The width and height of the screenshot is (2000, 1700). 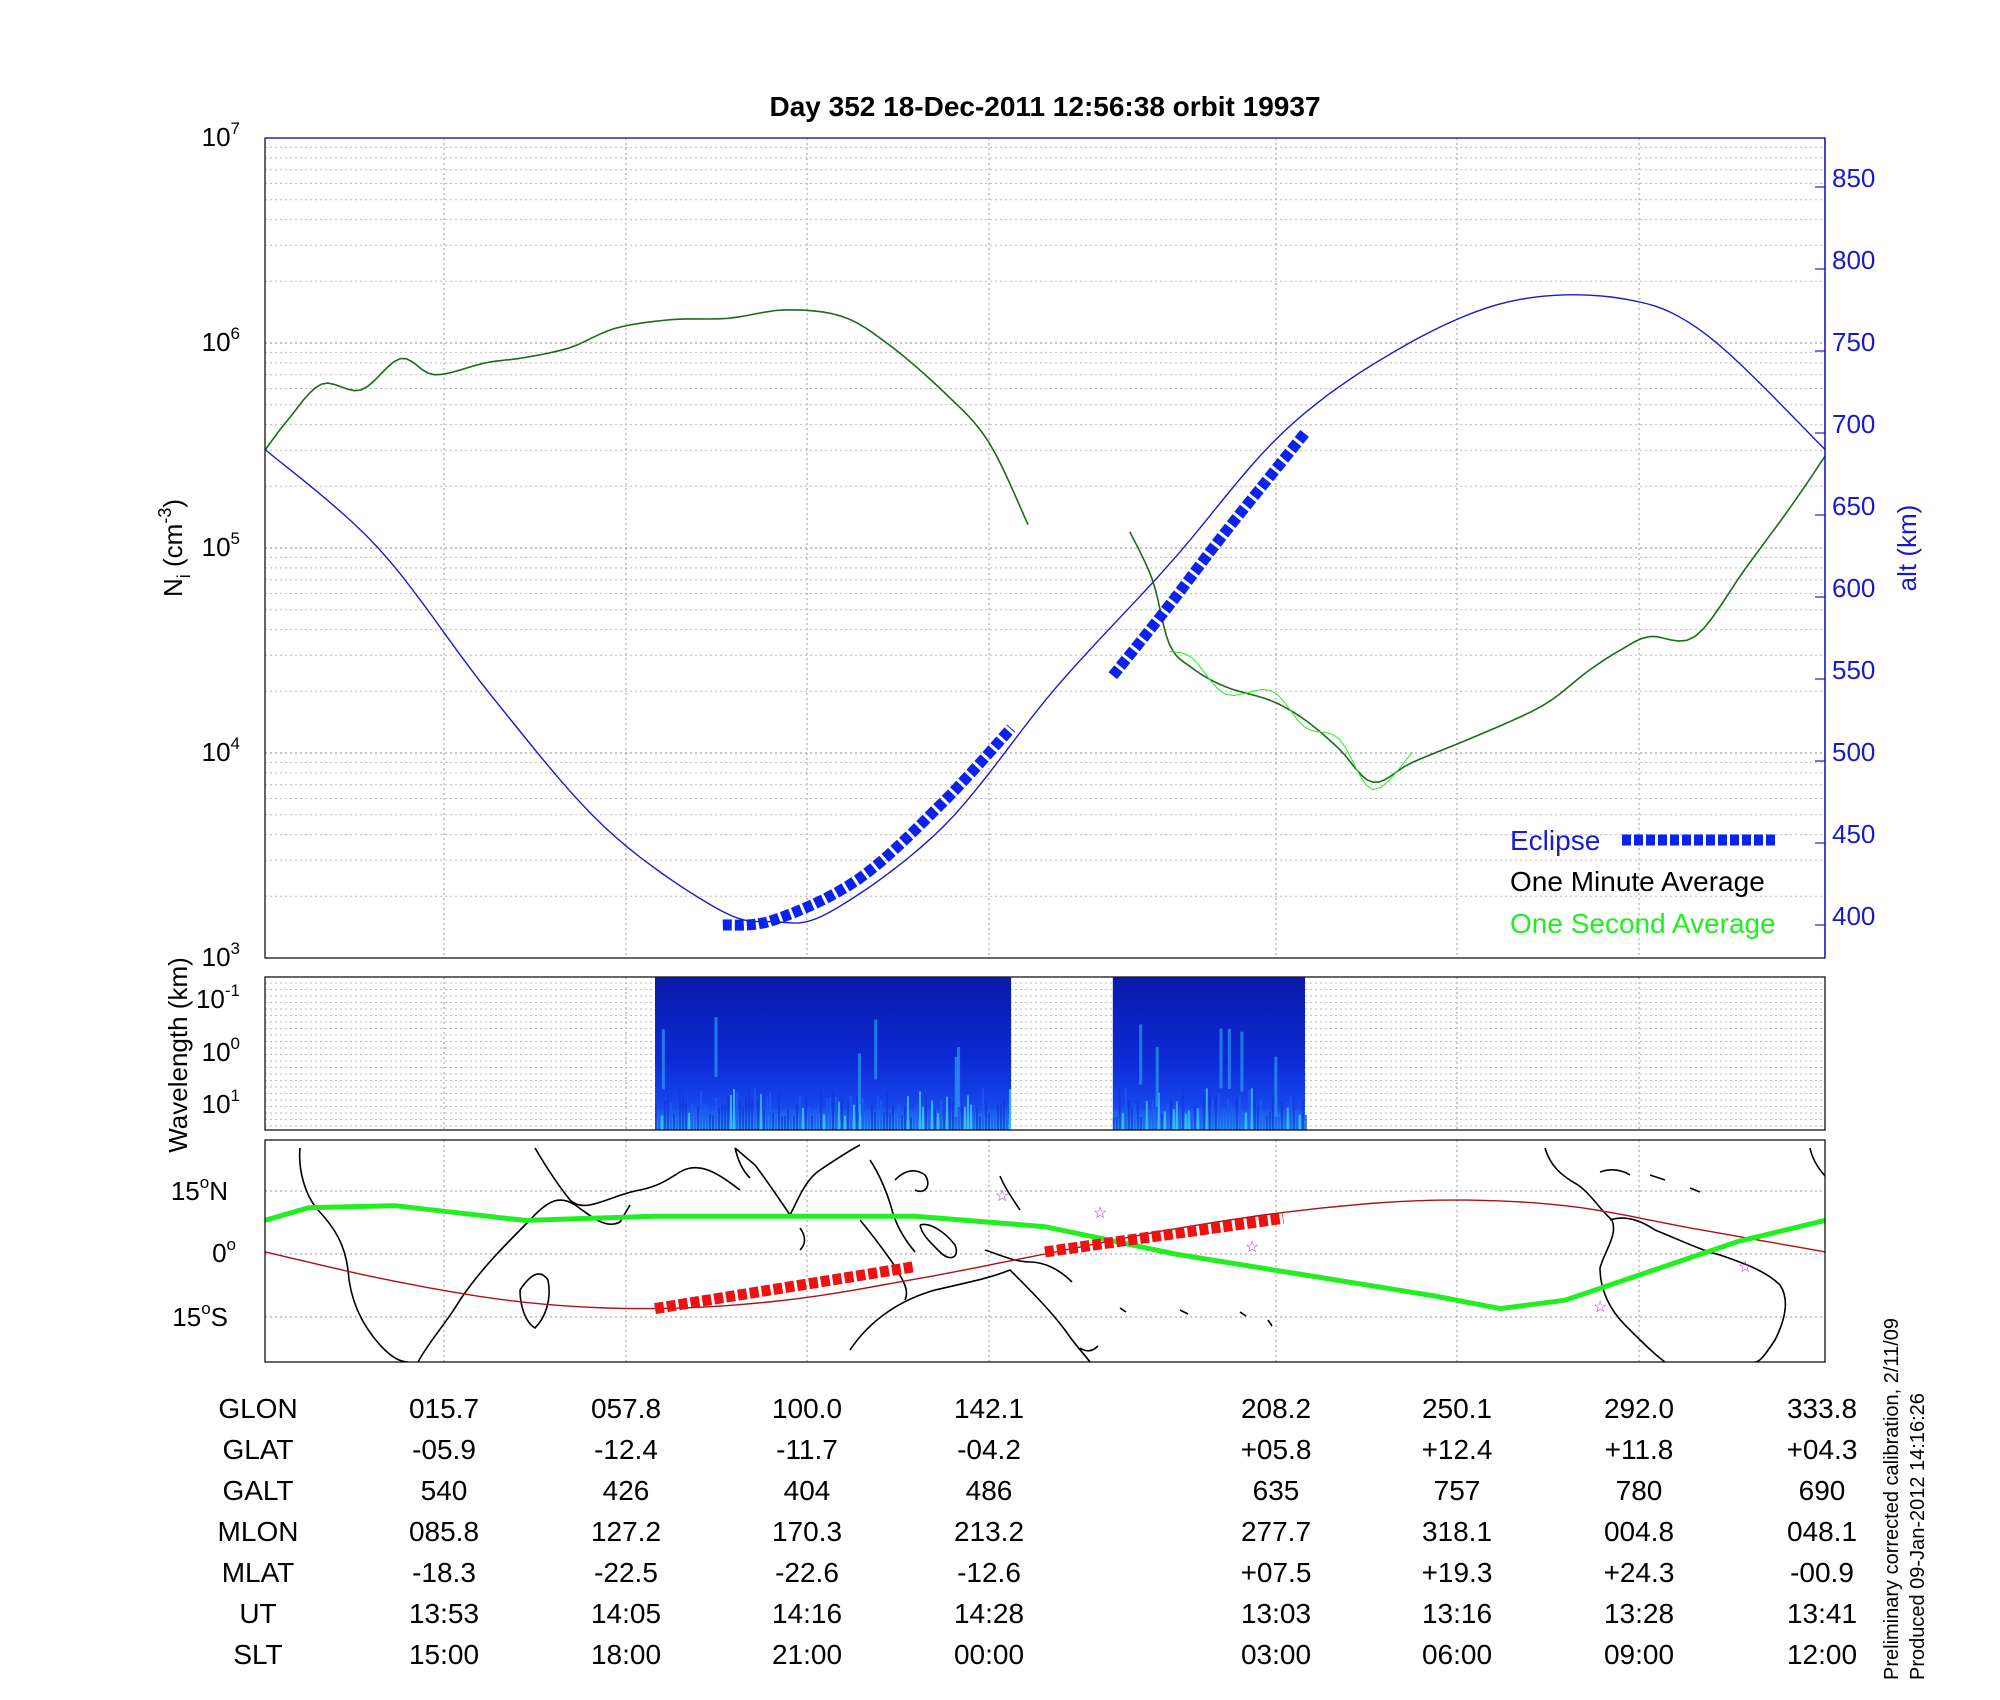 I want to click on table-cell: 292.0, so click(x=1639, y=1408).